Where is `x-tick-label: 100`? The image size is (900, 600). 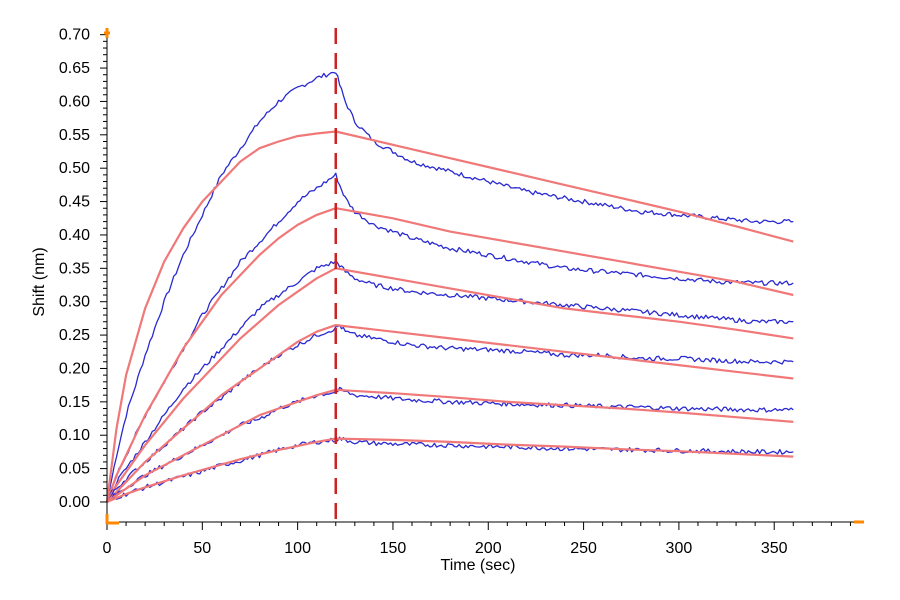
x-tick-label: 100 is located at coordinates (297, 548).